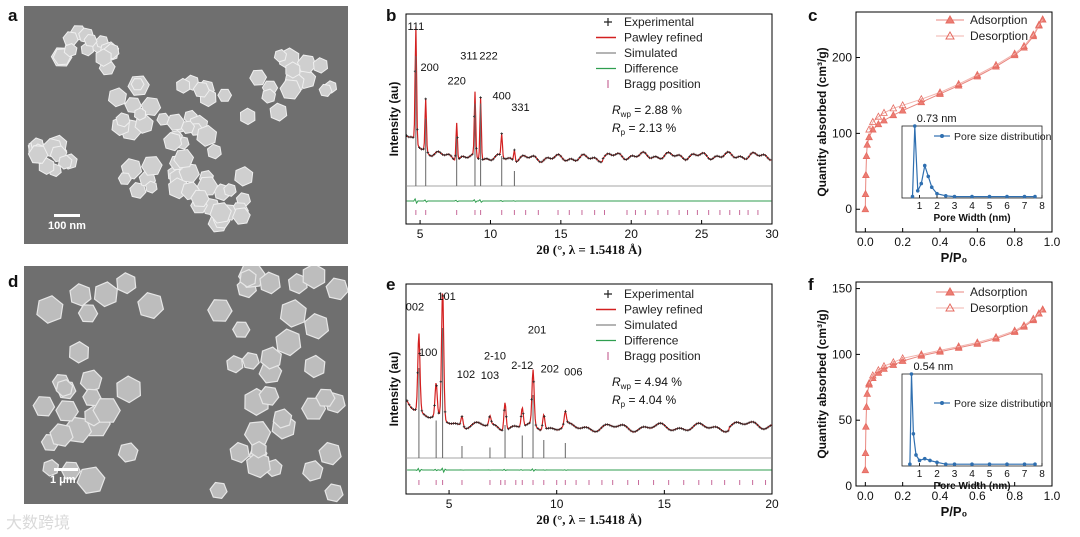 The width and height of the screenshot is (1080, 537). What do you see at coordinates (999, 36) in the screenshot?
I see `legend-label: Desorption` at bounding box center [999, 36].